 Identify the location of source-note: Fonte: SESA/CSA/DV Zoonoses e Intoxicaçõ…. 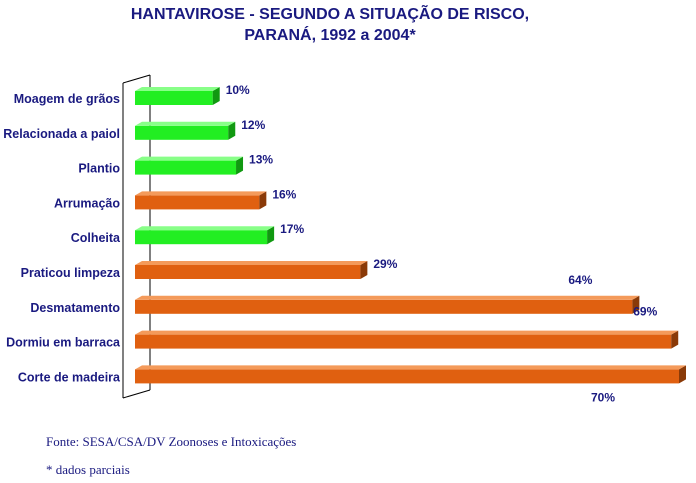
(171, 441).